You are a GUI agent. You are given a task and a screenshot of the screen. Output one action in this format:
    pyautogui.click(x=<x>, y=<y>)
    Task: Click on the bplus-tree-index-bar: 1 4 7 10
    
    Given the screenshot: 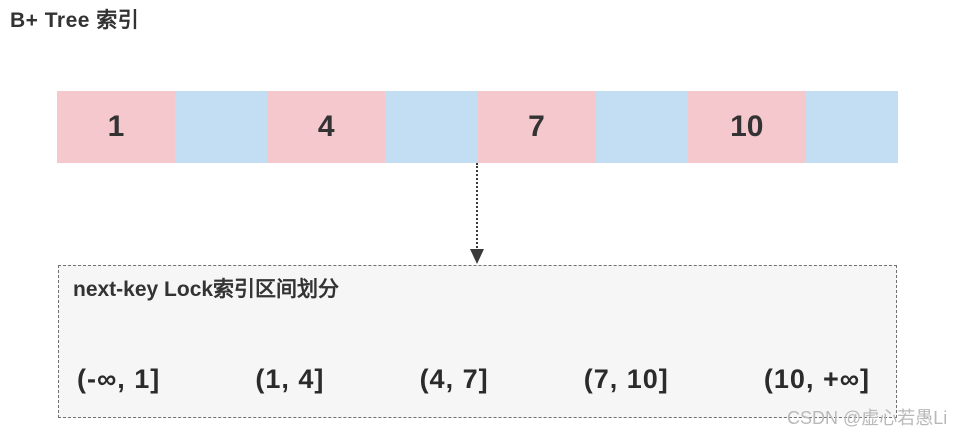 What is the action you would take?
    pyautogui.click(x=477, y=127)
    